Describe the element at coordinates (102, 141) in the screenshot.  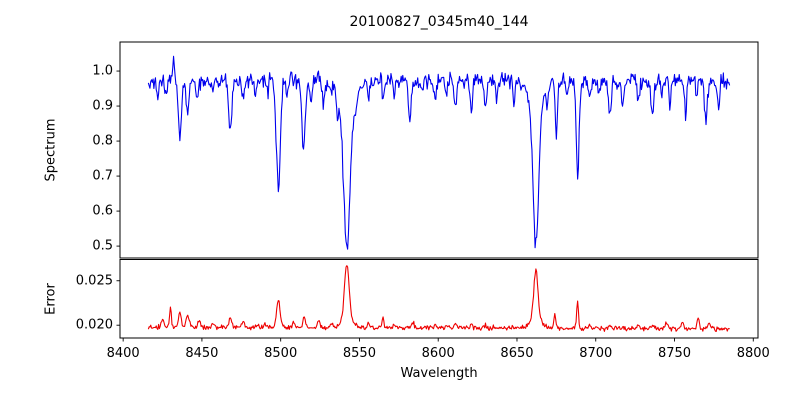
I see `spectrum-y-tick-label: 0.8` at that location.